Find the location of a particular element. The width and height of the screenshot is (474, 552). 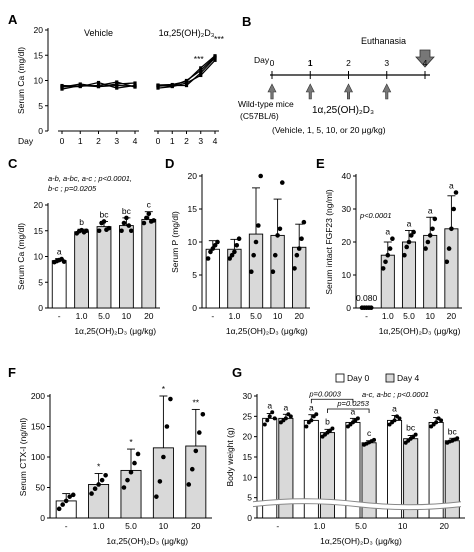

panel-d-xlabel: 1α,25(OH)₂D₃ (μg/kg) is located at coordinates (267, 331).